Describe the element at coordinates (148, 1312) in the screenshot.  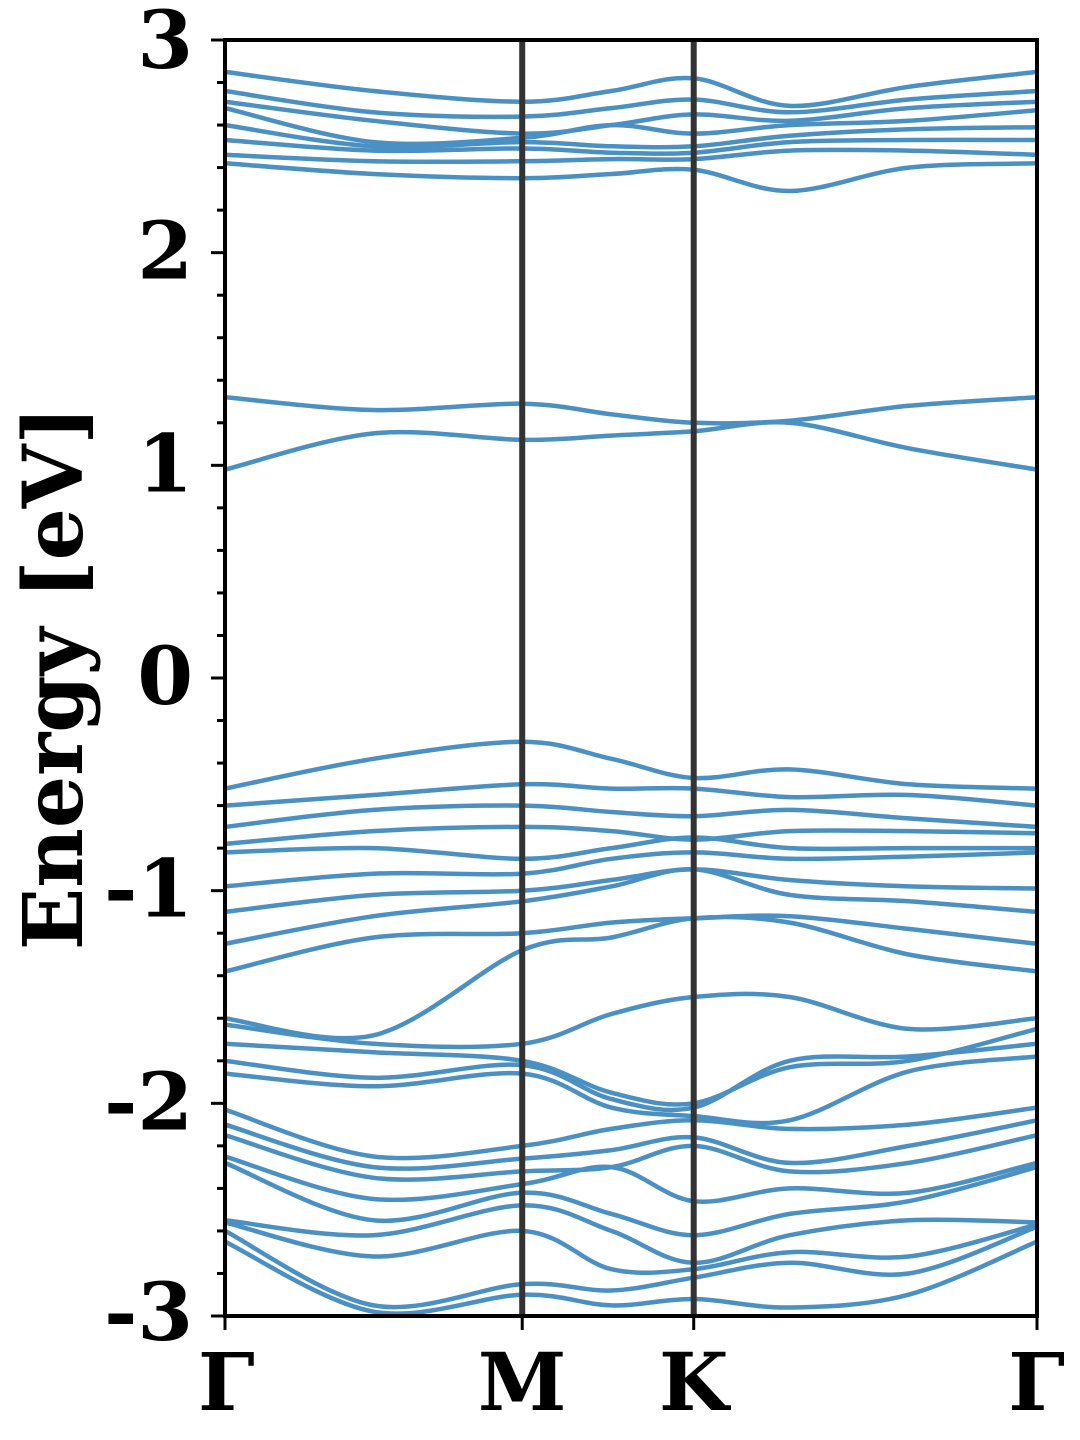
I see `y-tick-label: -3` at that location.